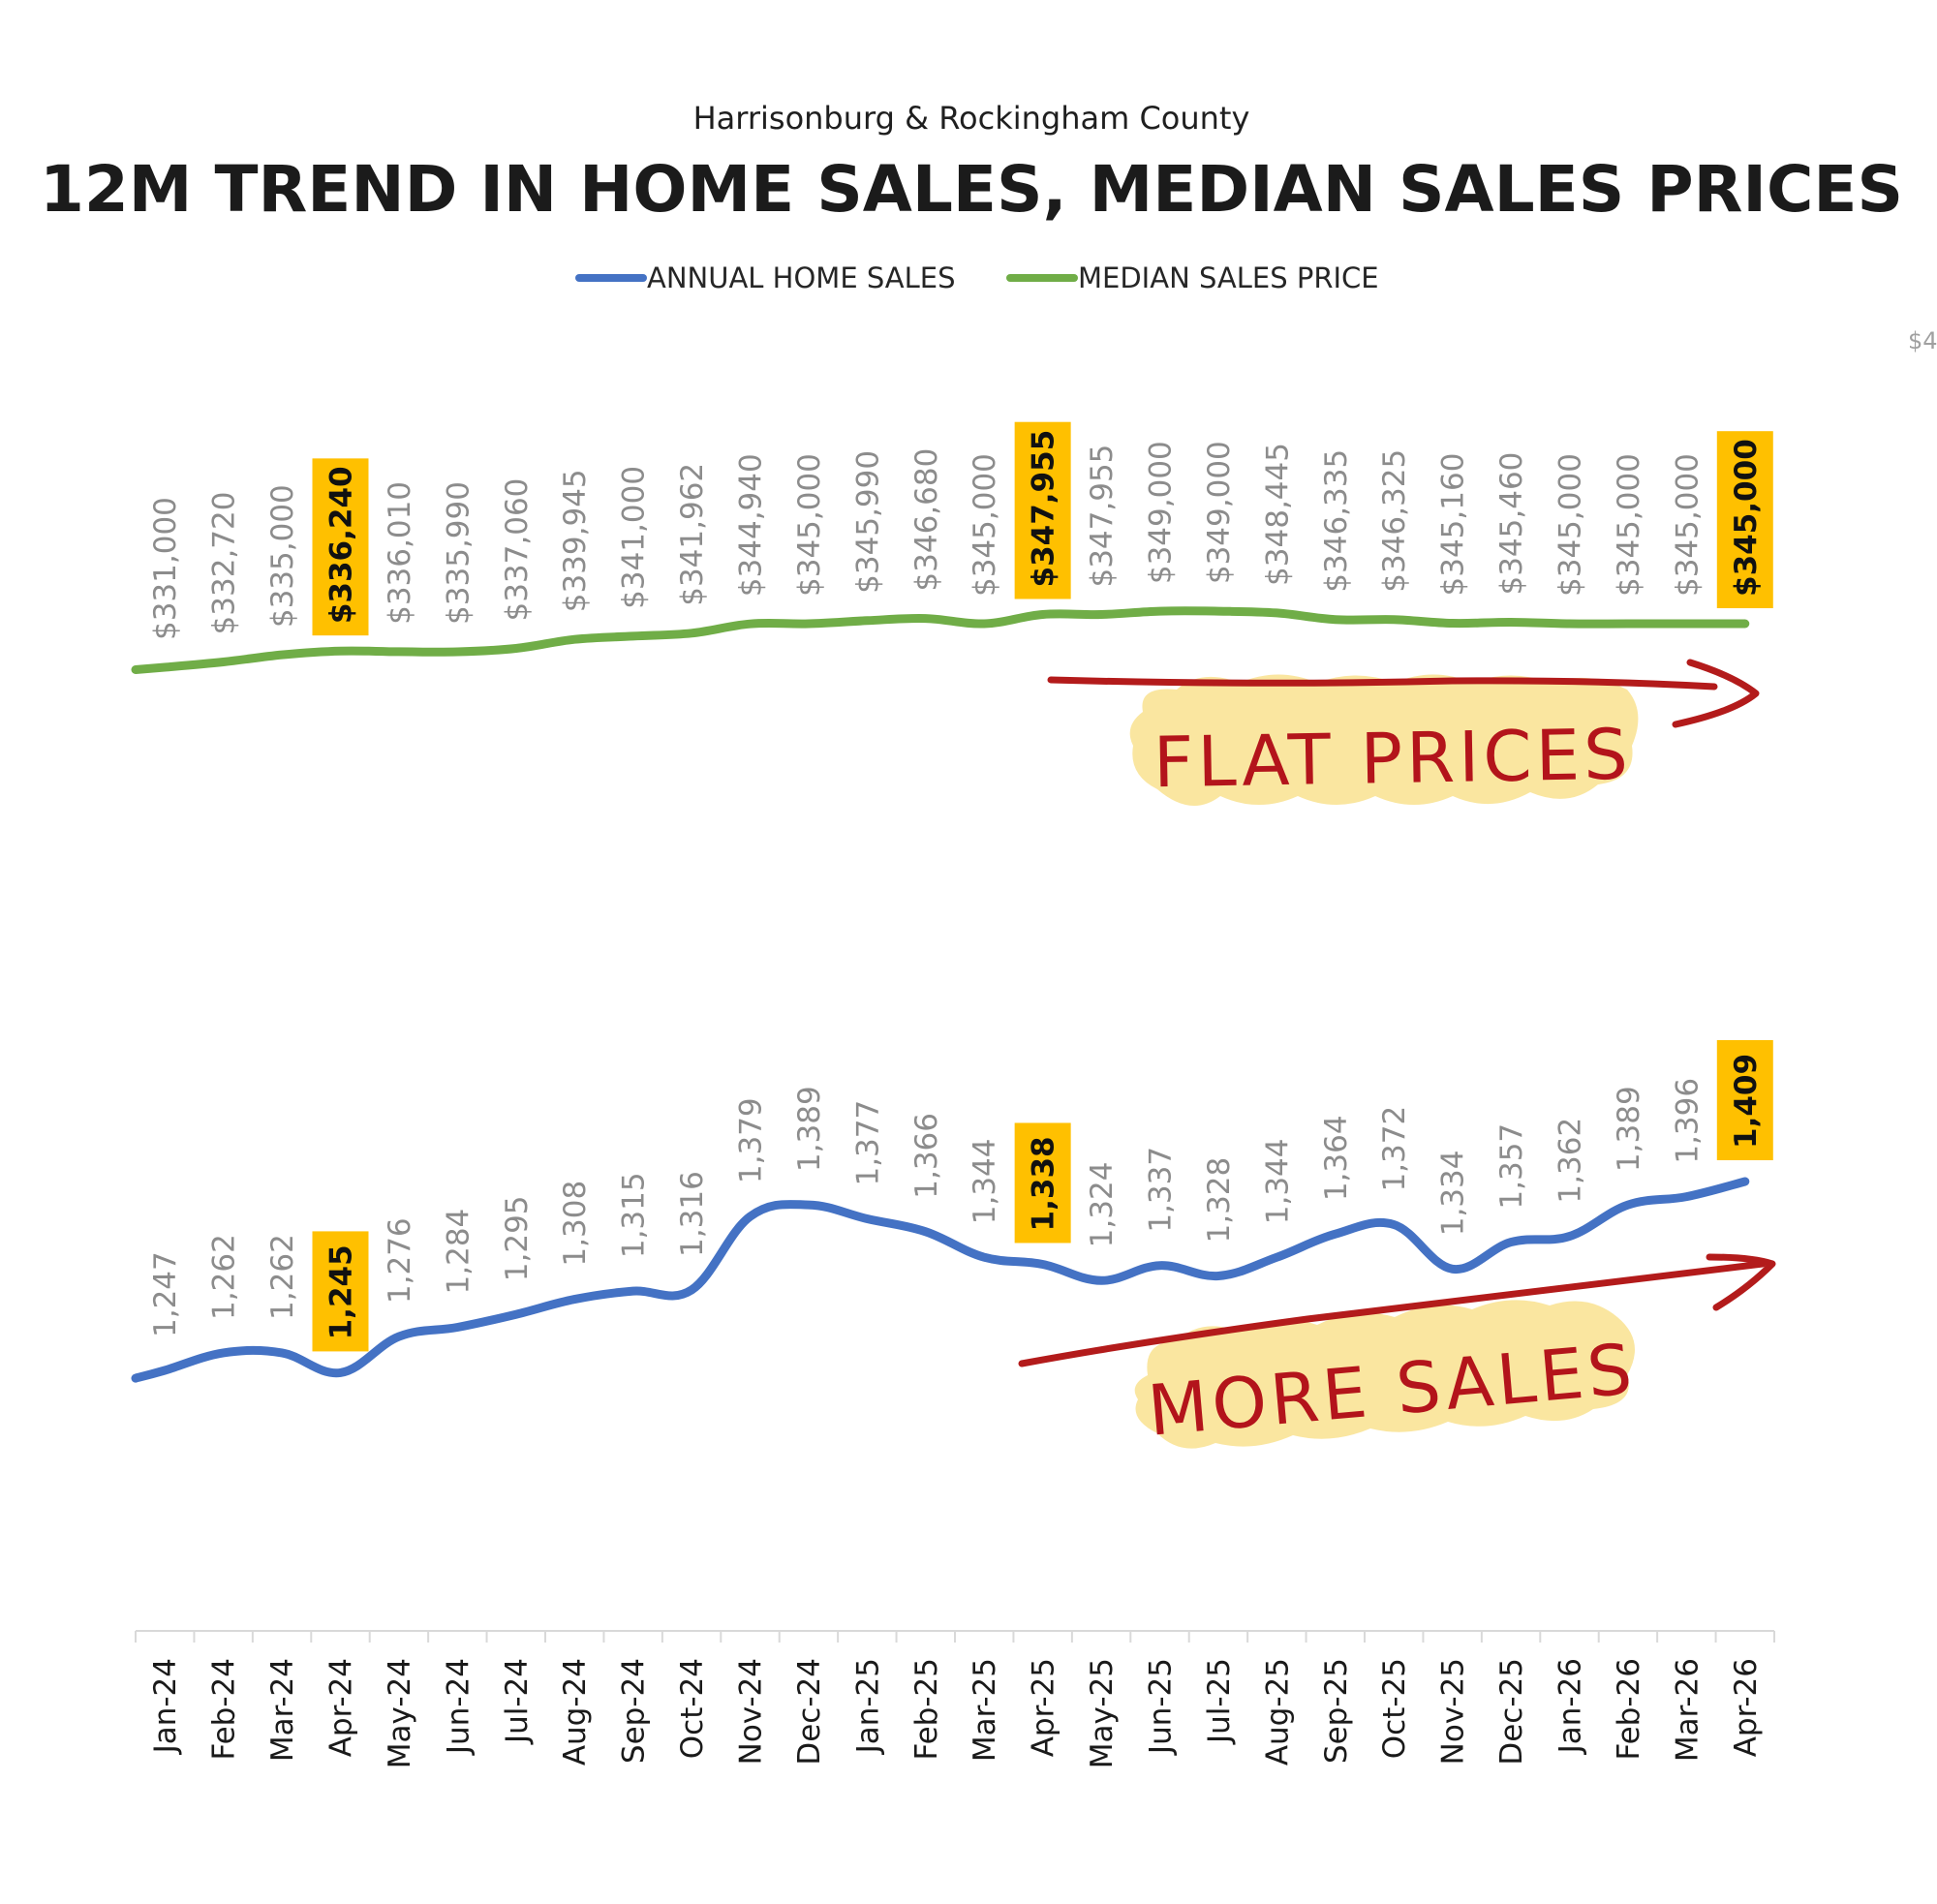  Describe the element at coordinates (1103, 1205) in the screenshot. I see `sales-data-label: 1,324` at that location.